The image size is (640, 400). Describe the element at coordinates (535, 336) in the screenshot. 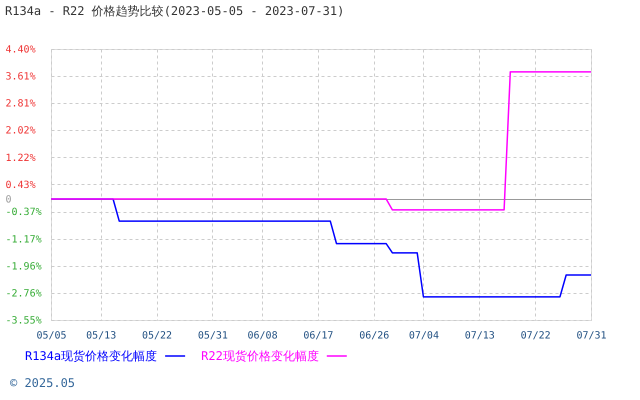

I see `x-tick-label: 07/22` at that location.